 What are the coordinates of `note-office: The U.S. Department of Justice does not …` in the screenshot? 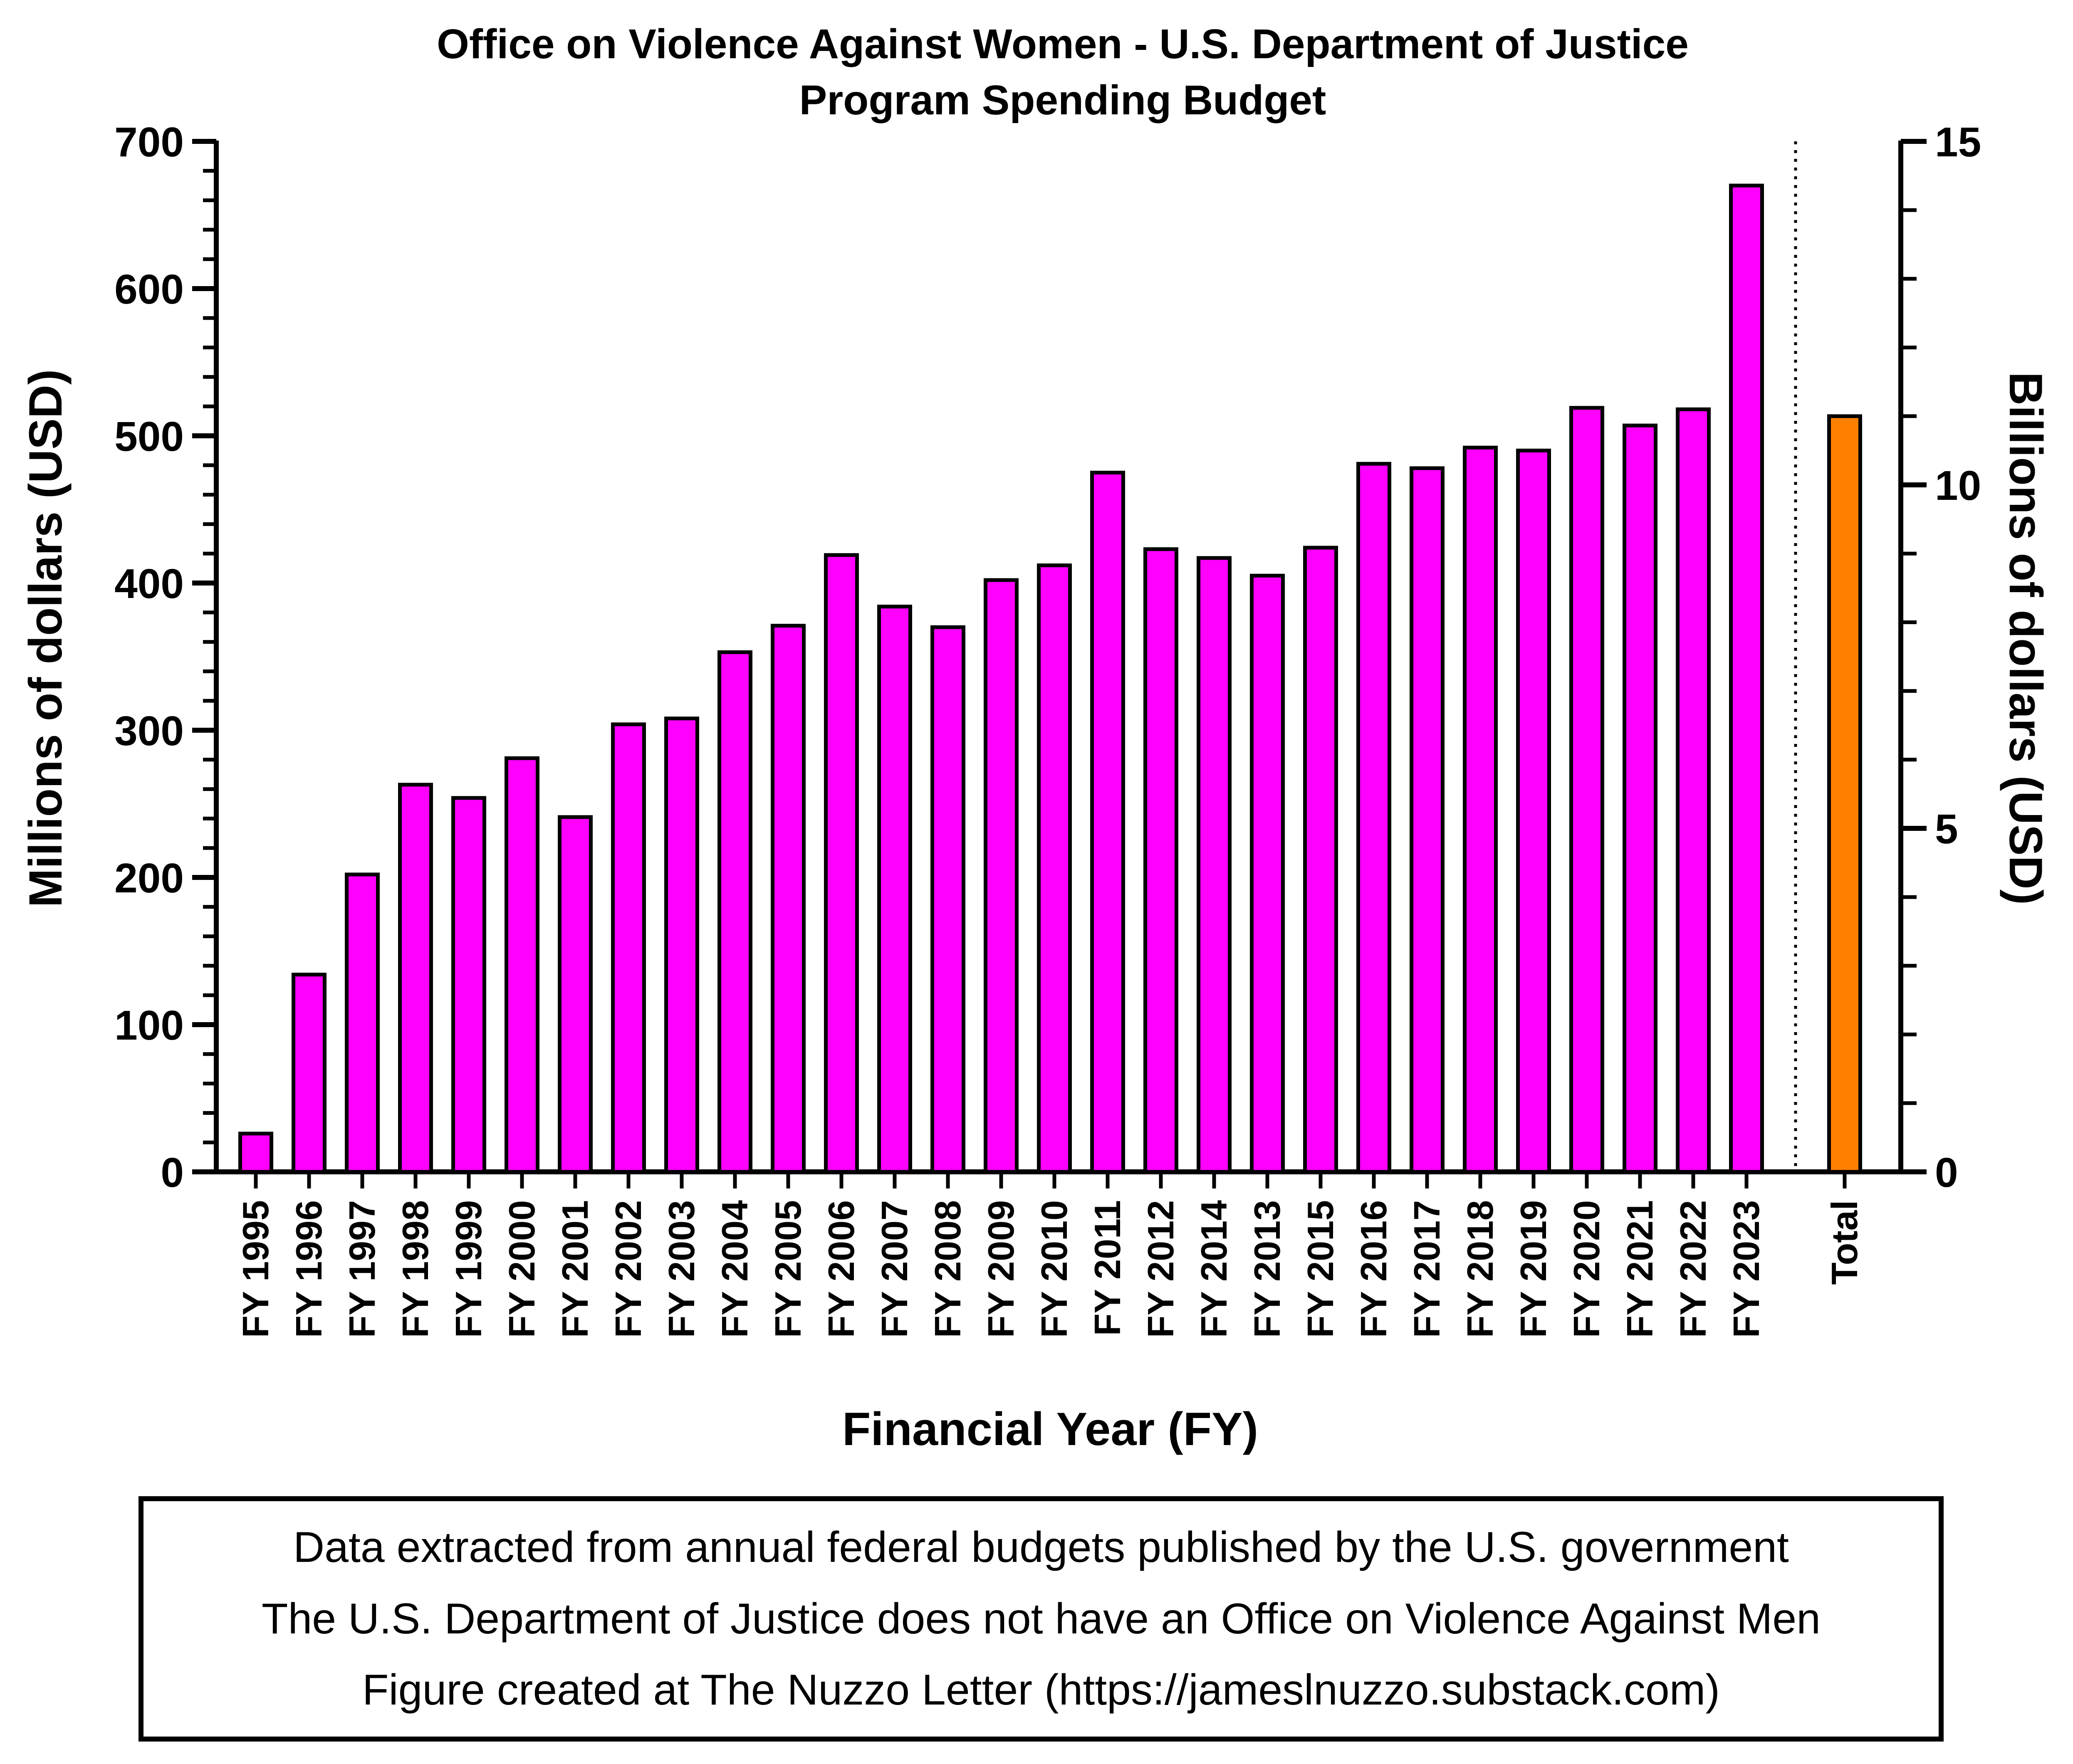 It's located at (1041, 1618).